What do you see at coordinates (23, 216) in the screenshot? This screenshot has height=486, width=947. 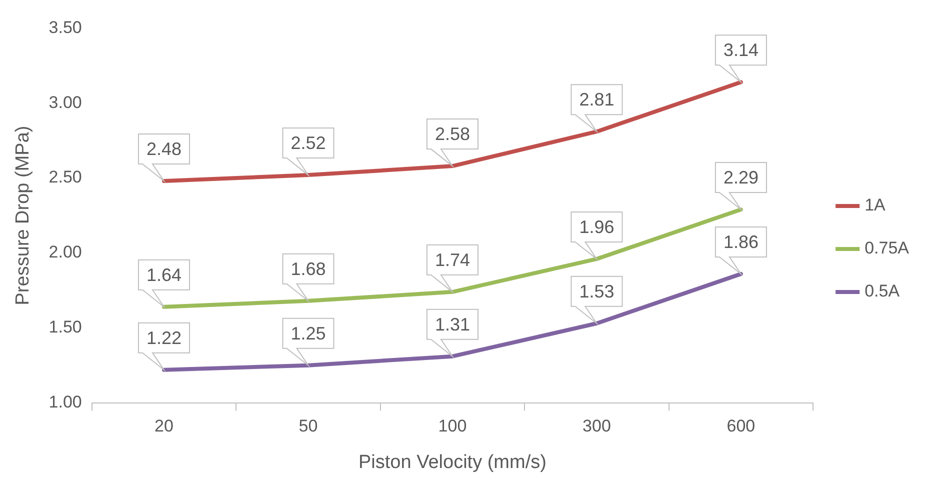 I see `y-axis-title: Pressure Drop (MPa)` at bounding box center [23, 216].